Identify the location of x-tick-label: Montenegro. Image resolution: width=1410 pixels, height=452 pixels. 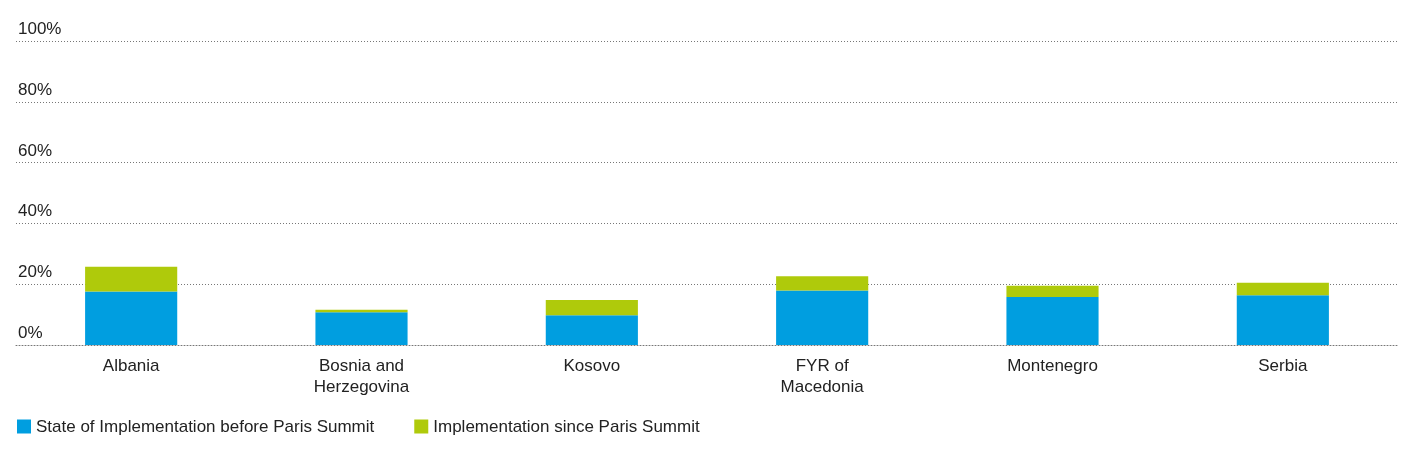
(1052, 365).